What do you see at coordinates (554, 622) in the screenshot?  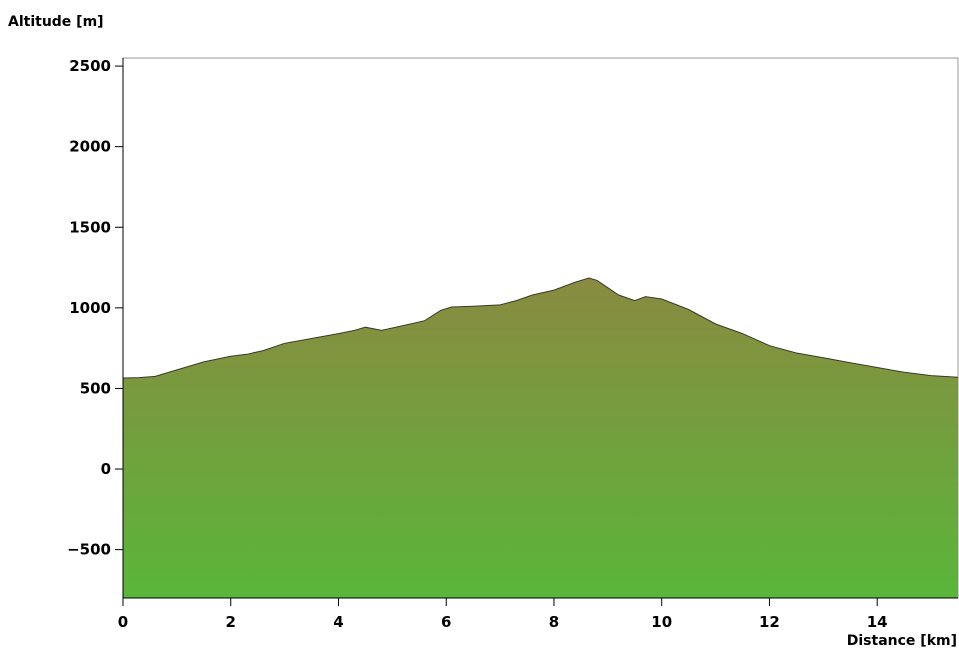 I see `x-tick-label: 8` at bounding box center [554, 622].